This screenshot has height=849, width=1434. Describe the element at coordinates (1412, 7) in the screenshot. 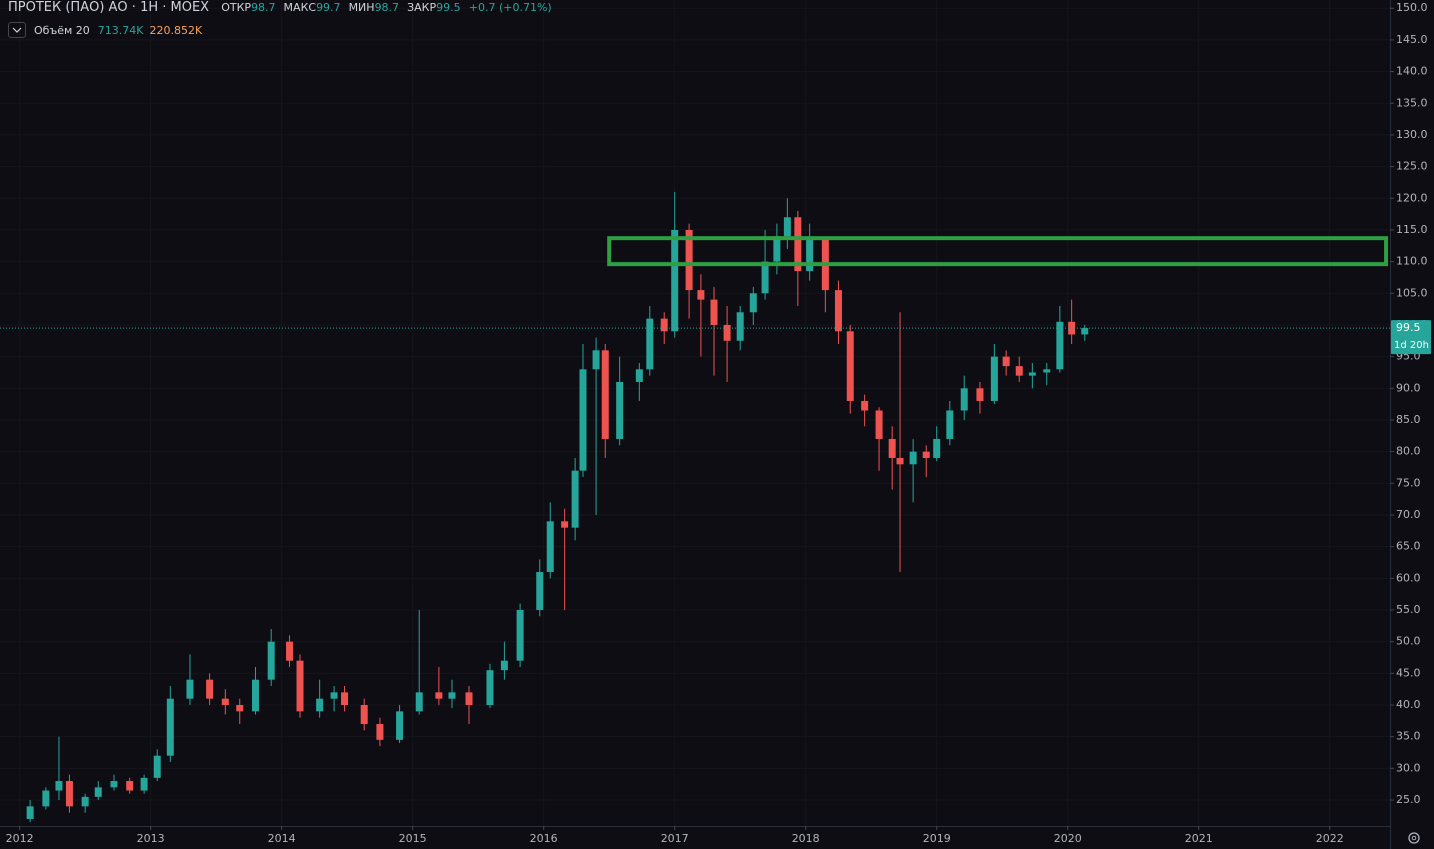

I see `y-tick-label: 150.0` at that location.